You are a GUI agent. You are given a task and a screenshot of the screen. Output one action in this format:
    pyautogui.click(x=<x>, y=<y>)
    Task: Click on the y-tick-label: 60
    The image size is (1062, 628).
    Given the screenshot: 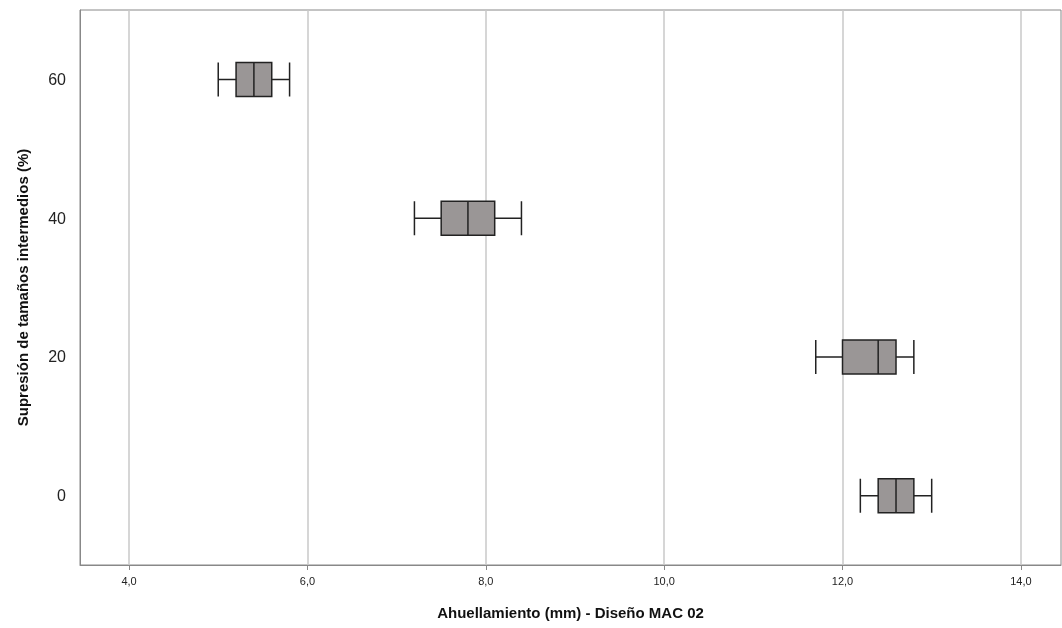 What is the action you would take?
    pyautogui.click(x=57, y=79)
    